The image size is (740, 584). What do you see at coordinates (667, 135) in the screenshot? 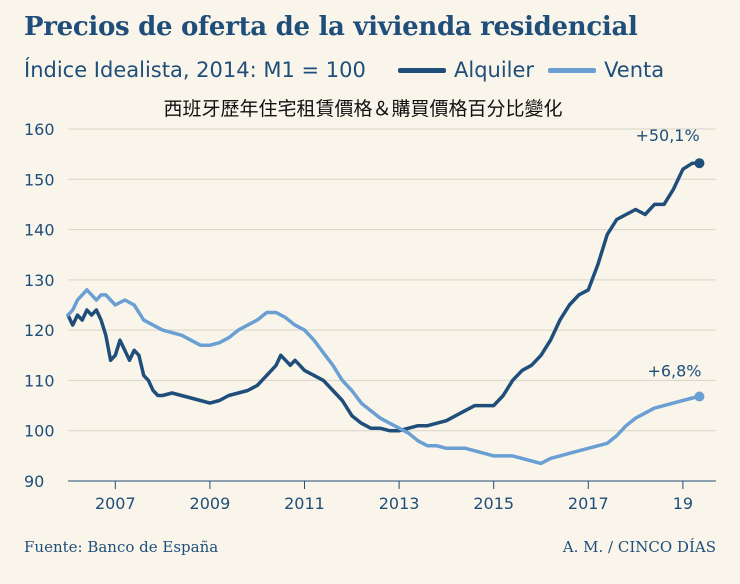
I see `series-end-label-alquiler: +50,1%` at bounding box center [667, 135].